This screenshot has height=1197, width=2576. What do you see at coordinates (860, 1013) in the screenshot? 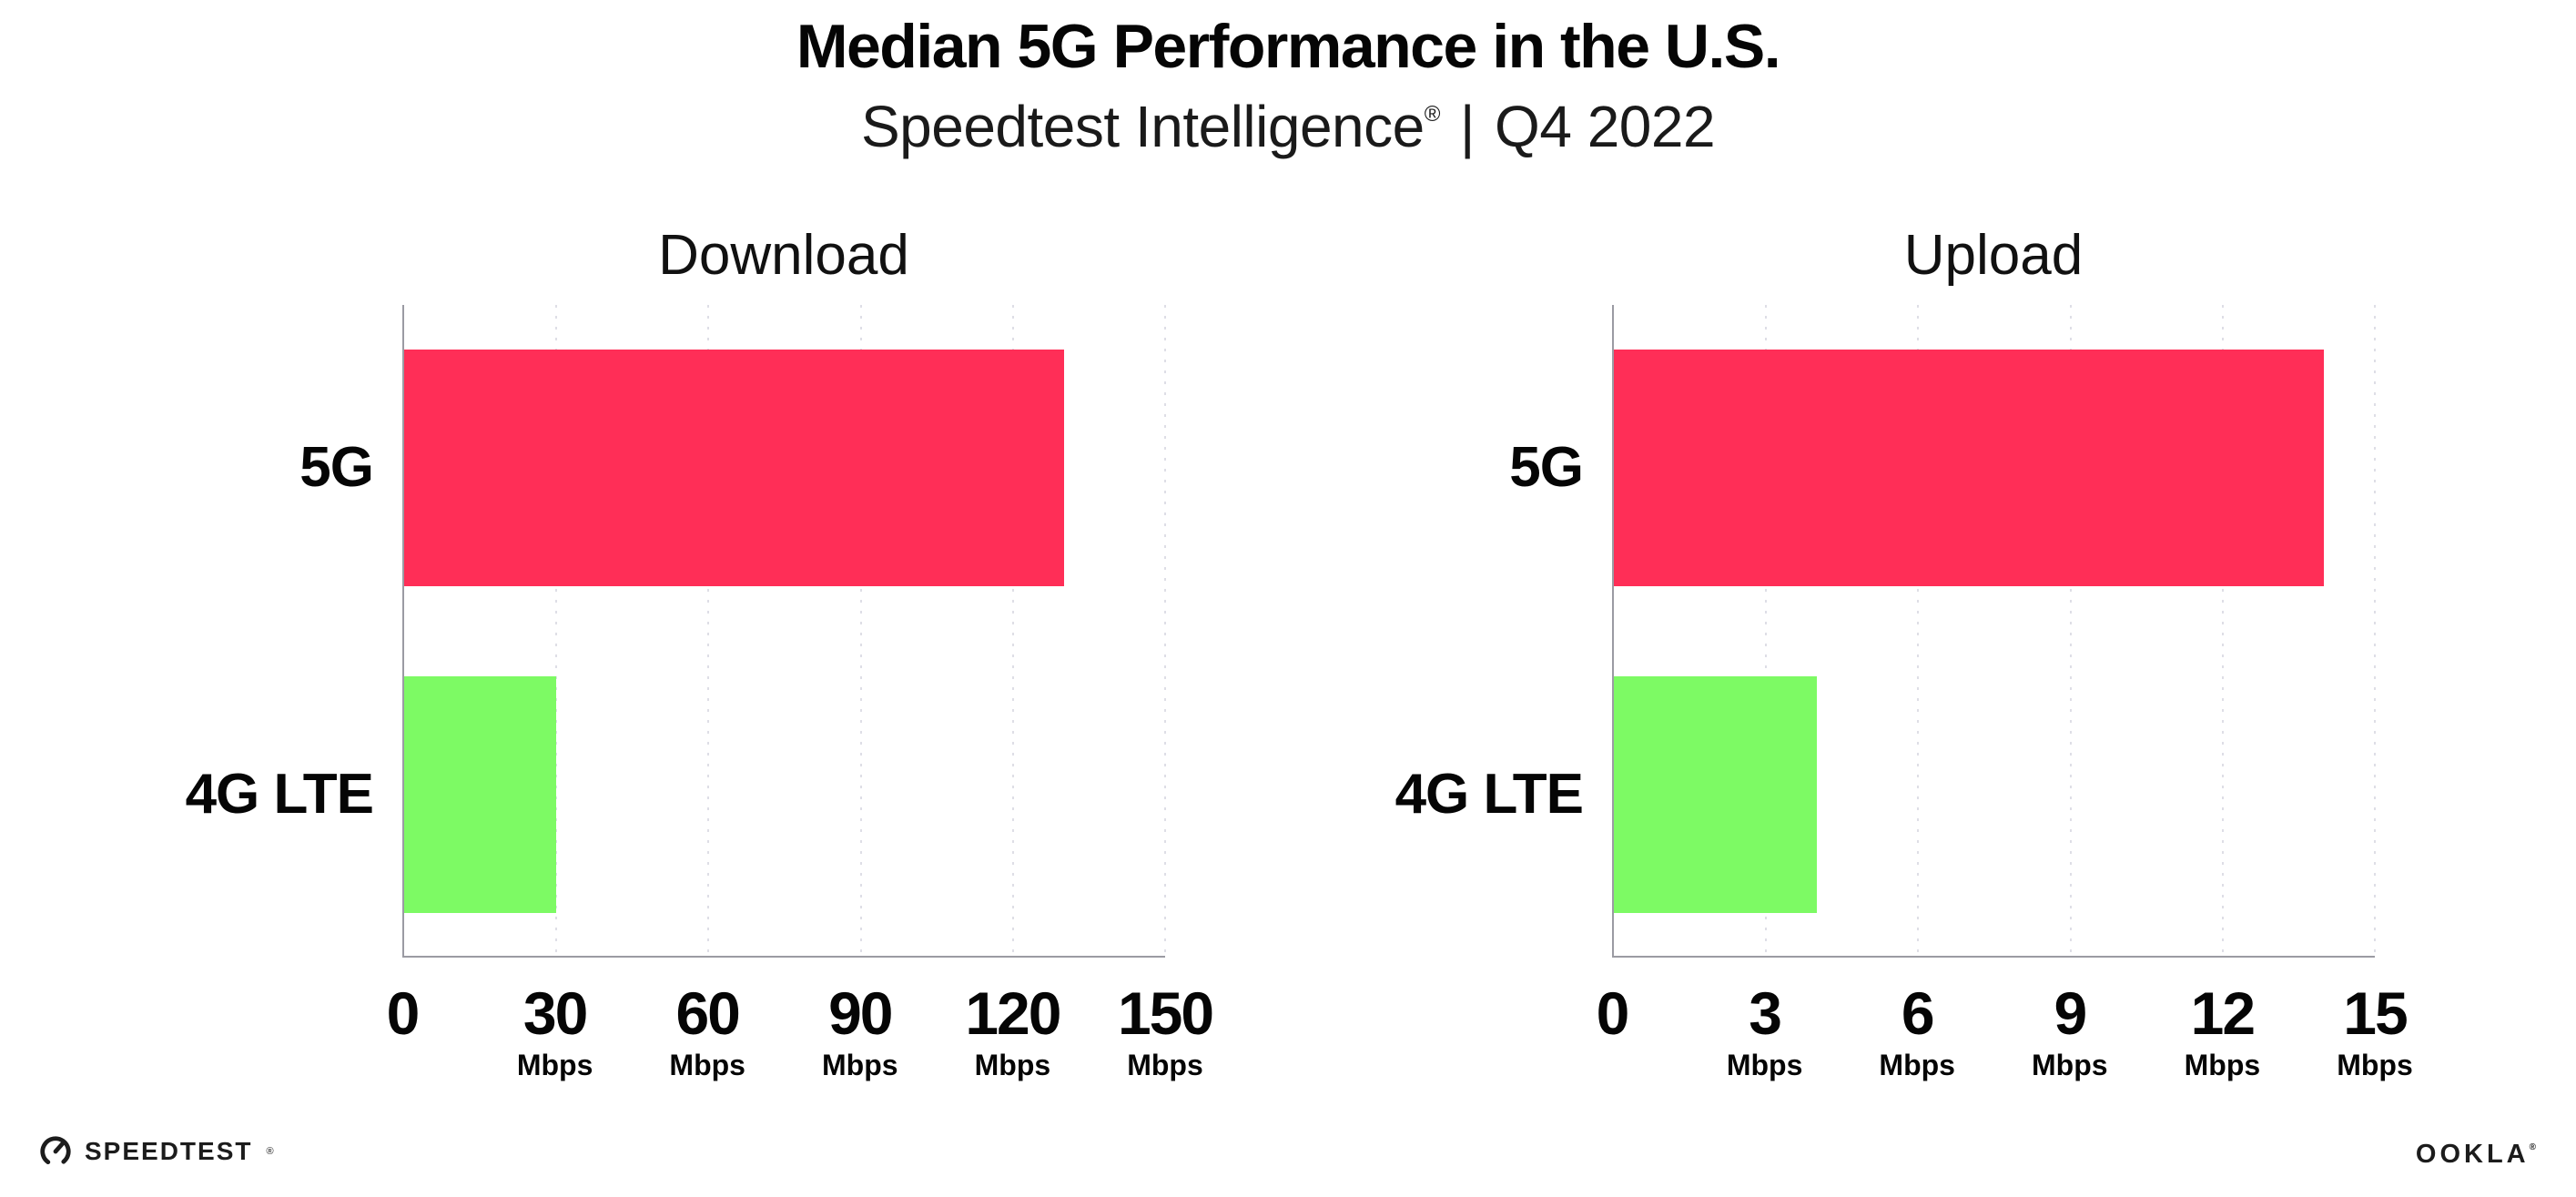
I see `x-tick-value: 90` at bounding box center [860, 1013].